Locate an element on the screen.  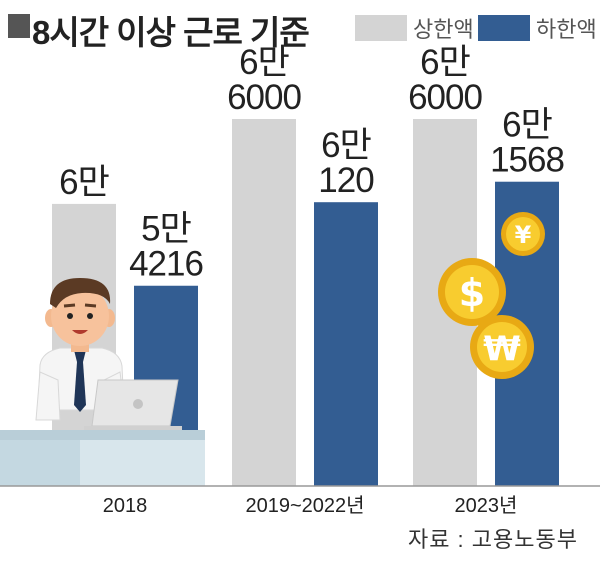
value-label-upper-1: 6만 6000 is located at coordinates (264, 80).